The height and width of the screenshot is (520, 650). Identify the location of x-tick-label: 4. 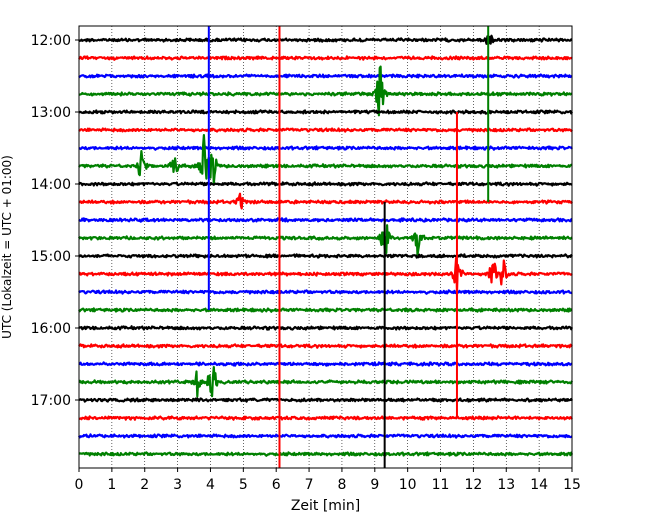
(210, 485).